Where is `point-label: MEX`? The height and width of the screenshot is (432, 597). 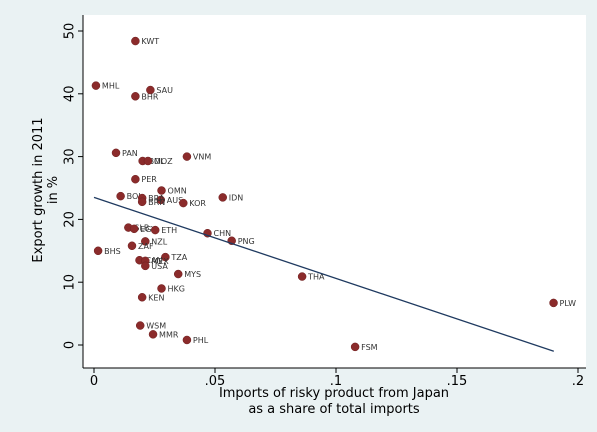 point-label: MEX is located at coordinates (160, 261).